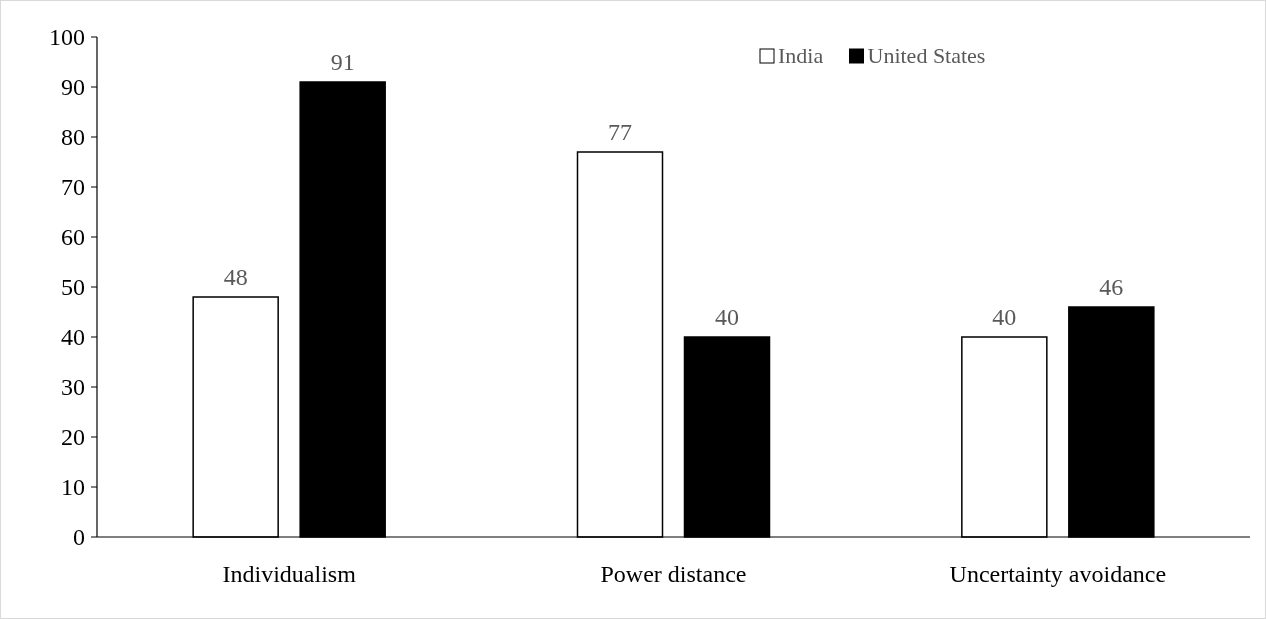 The width and height of the screenshot is (1266, 619). What do you see at coordinates (342, 62) in the screenshot?
I see `data-label: 91` at bounding box center [342, 62].